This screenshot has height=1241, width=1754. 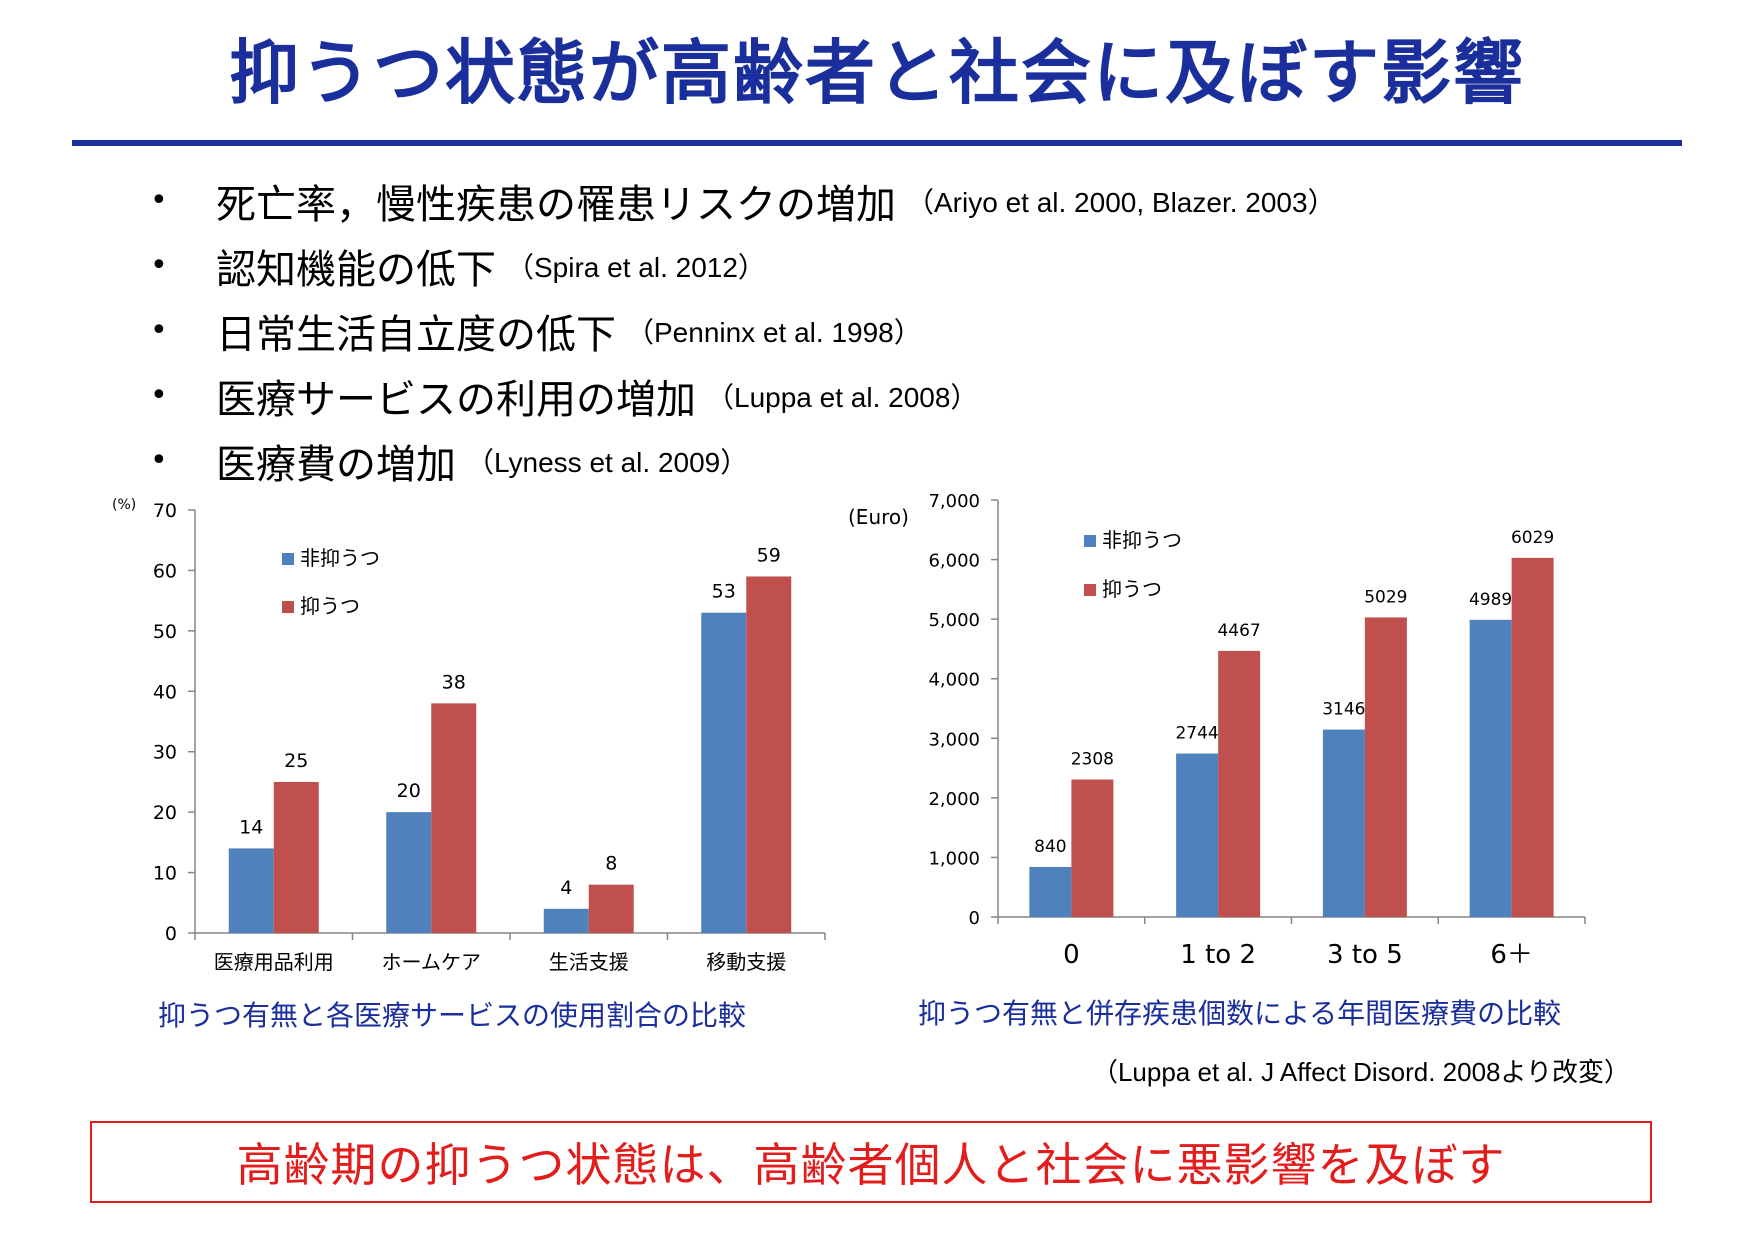 I want to click on y-tick-label: 1,000, so click(x=954, y=858).